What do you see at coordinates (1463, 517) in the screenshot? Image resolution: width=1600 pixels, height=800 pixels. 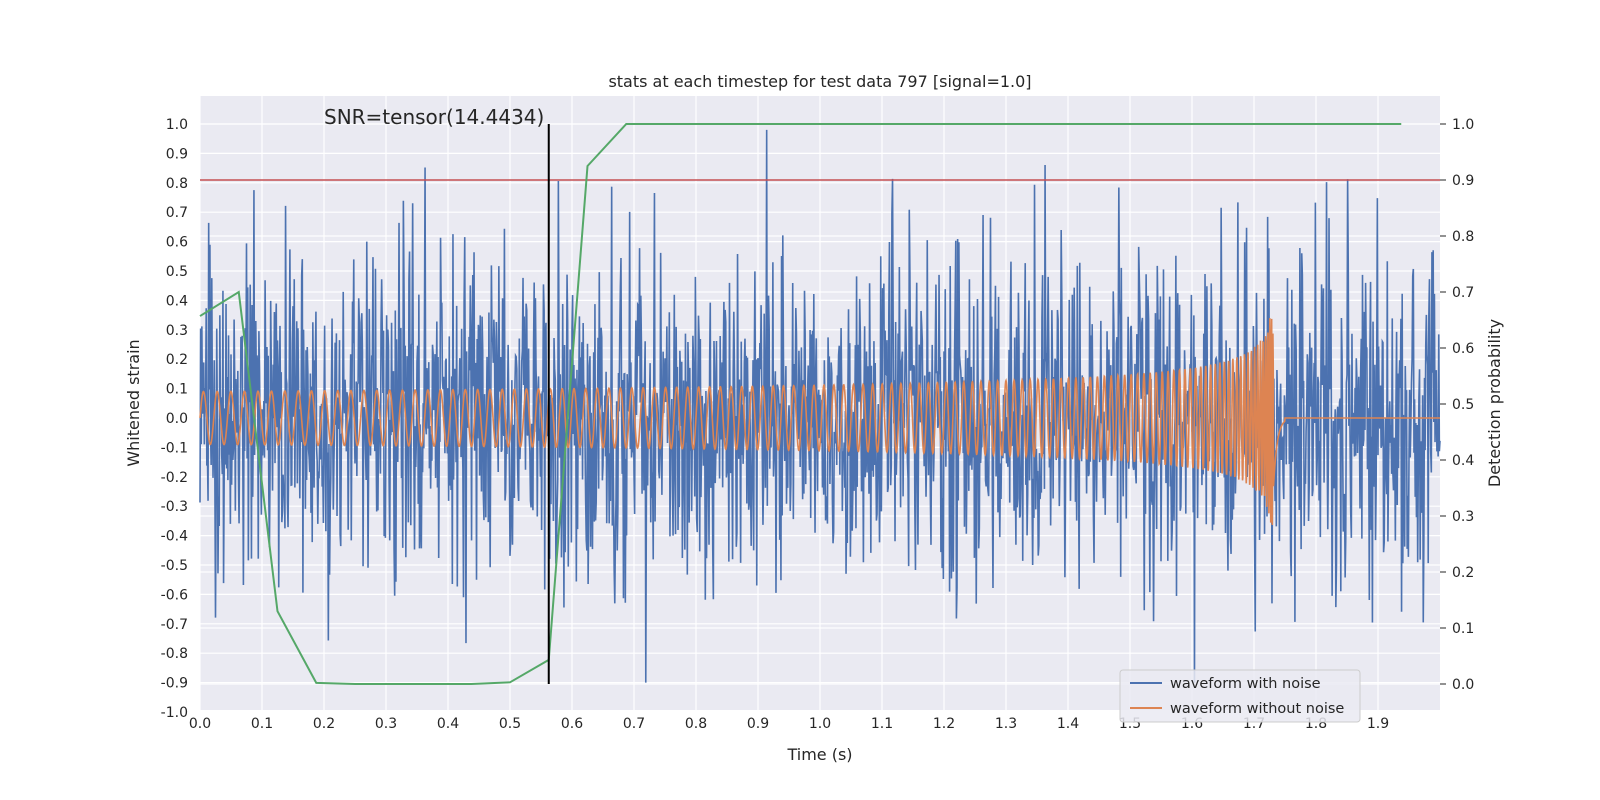 I see `y2-tick-label: 0.3` at bounding box center [1463, 517].